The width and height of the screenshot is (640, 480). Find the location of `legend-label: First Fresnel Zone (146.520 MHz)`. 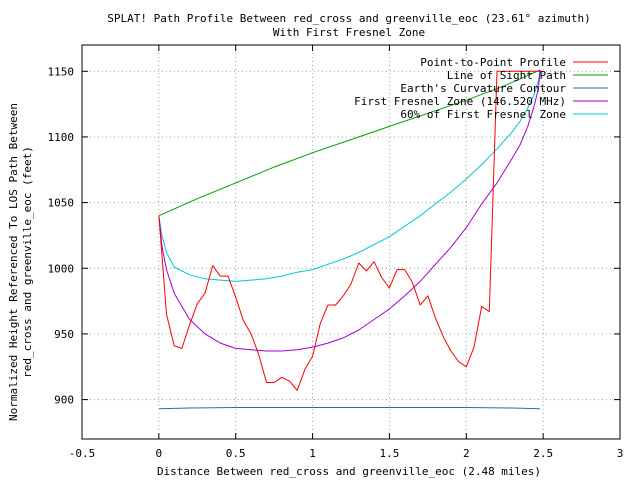

legend-label: First Fresnel Zone (146.520 MHz) is located at coordinates (460, 101).